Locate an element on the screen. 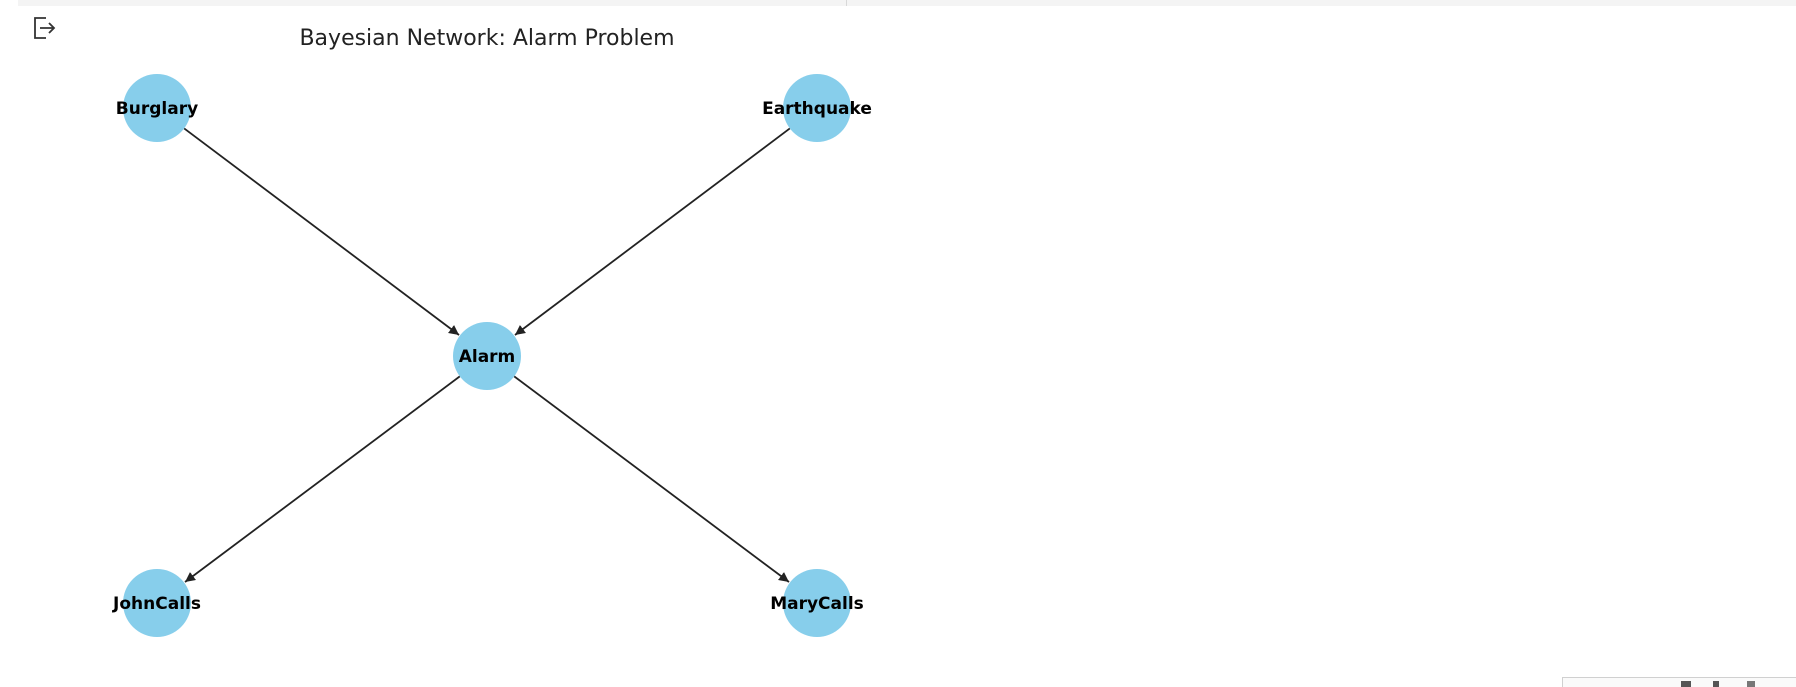  node-label: JohnCalls is located at coordinates (156, 604).